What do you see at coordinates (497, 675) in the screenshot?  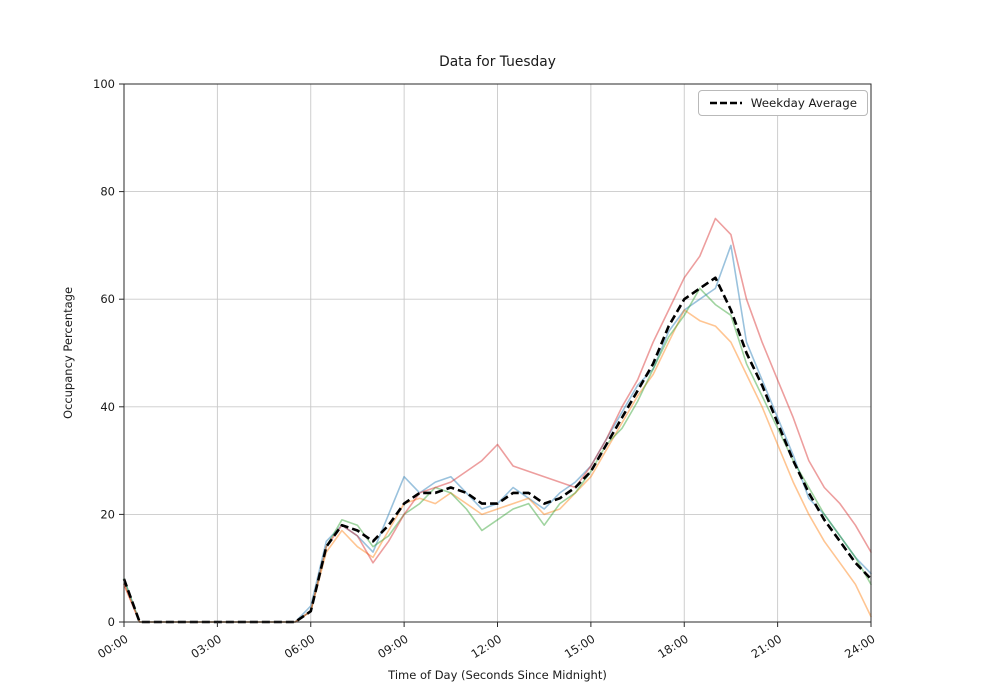 I see `x-axis-label: Time of Day (Seconds Since Midnight)` at bounding box center [497, 675].